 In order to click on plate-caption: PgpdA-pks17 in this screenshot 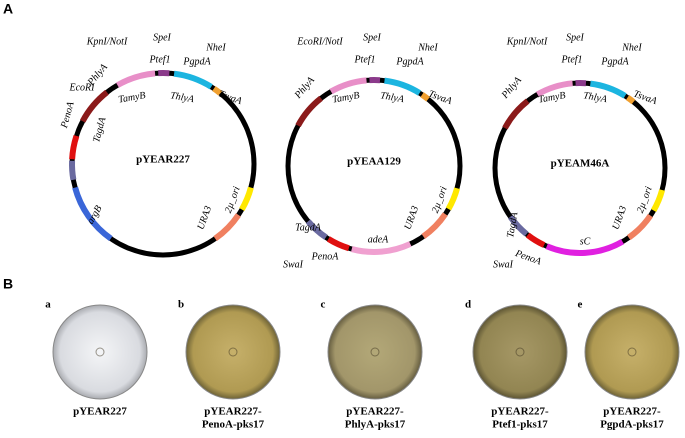, I will do `click(632, 425)`.